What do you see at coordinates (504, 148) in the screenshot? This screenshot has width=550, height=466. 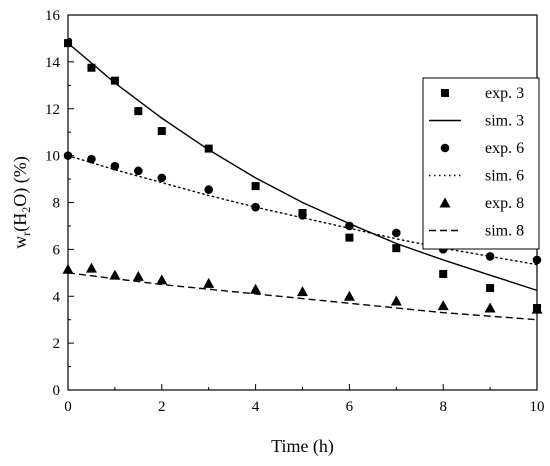 I see `legend-label: exp. 6` at bounding box center [504, 148].